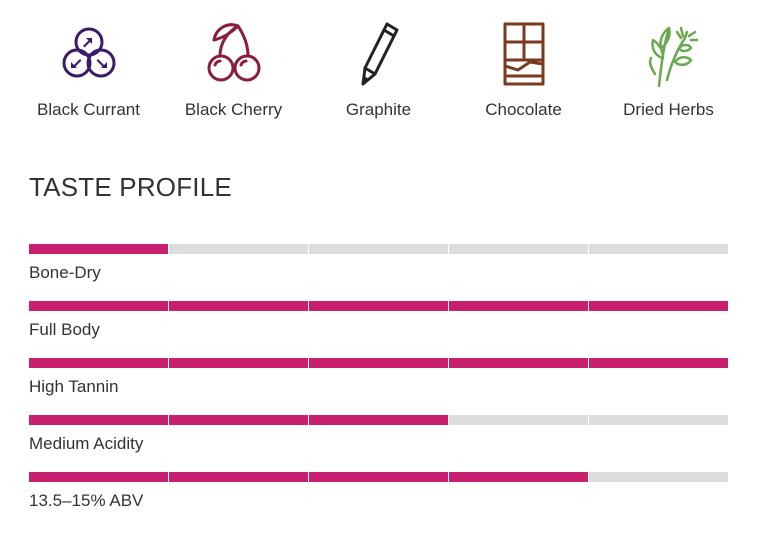  Describe the element at coordinates (130, 187) in the screenshot. I see `taste-profile-title: TASTE PROFILE` at that location.